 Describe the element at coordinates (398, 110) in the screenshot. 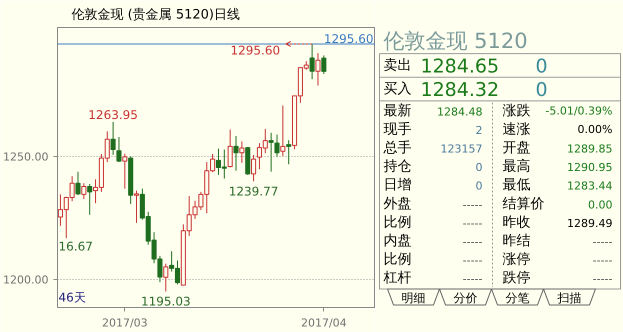

I see `text: 最新` at that location.